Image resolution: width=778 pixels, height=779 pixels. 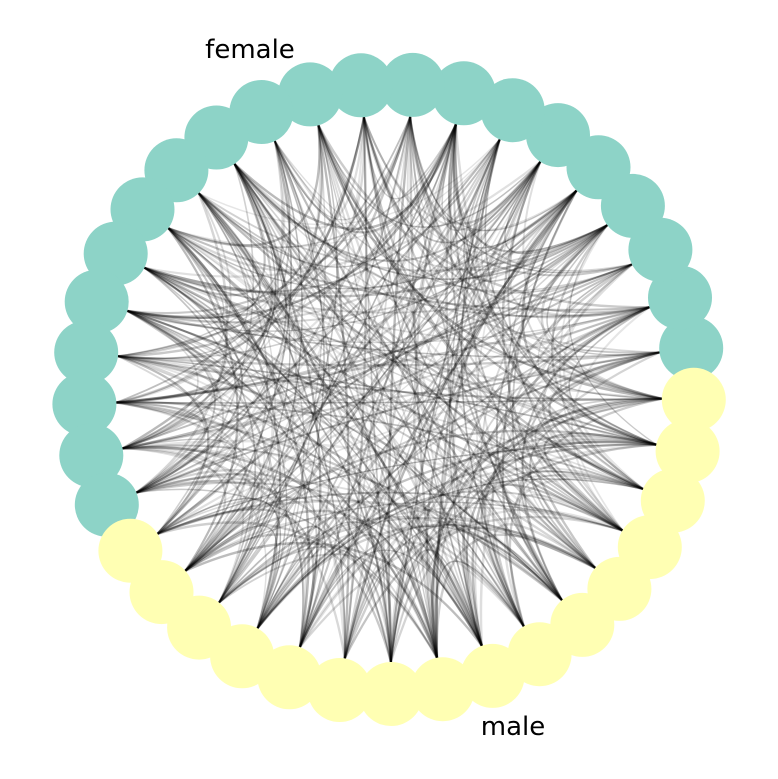 I want to click on group-label-male: male, so click(x=513, y=727).